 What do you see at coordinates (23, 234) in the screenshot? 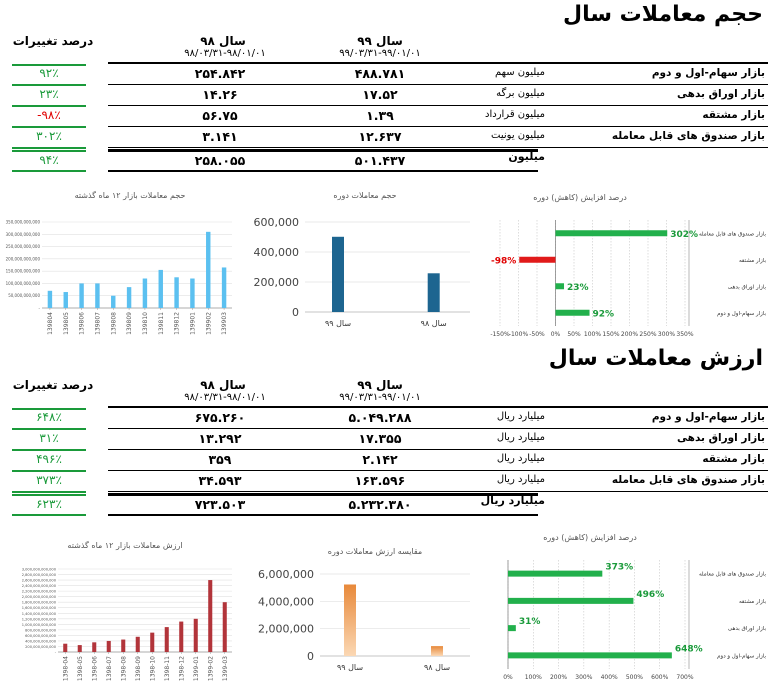
I see `y-tick-label: 300,000,000,000` at bounding box center [23, 234].